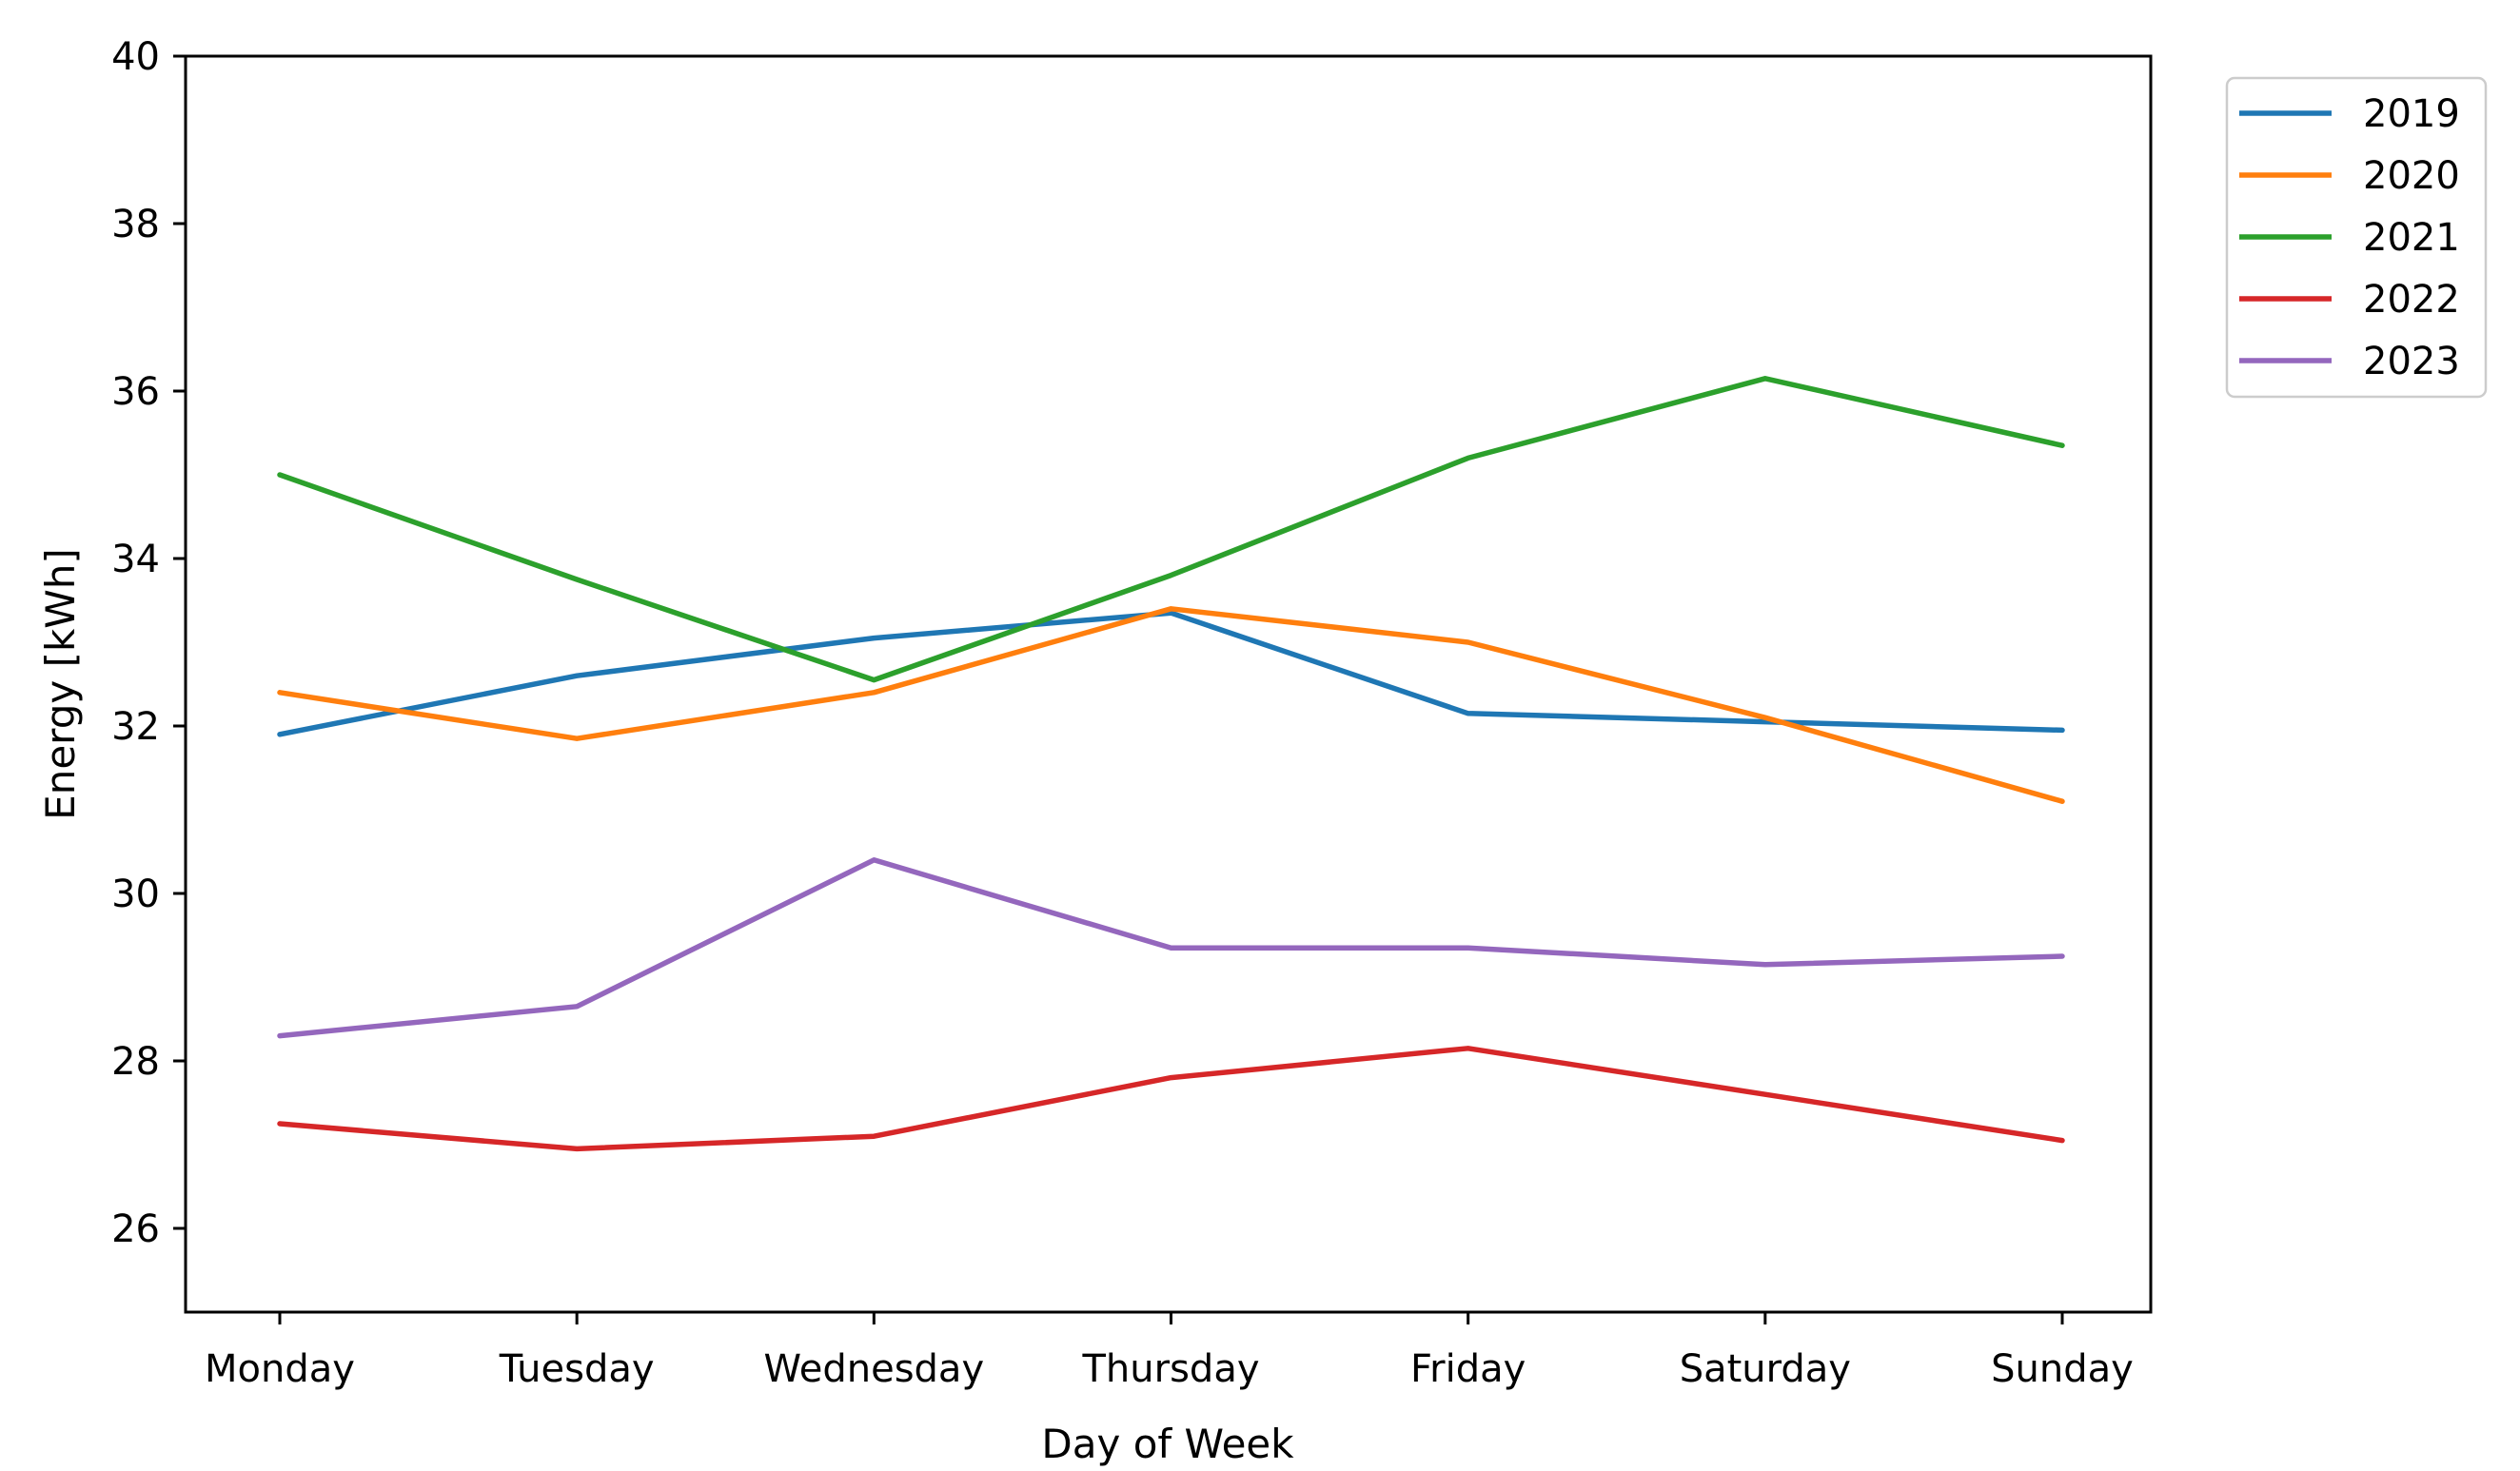 Image resolution: width=2520 pixels, height=1471 pixels. I want to click on y-tick-label-40: 40, so click(135, 57).